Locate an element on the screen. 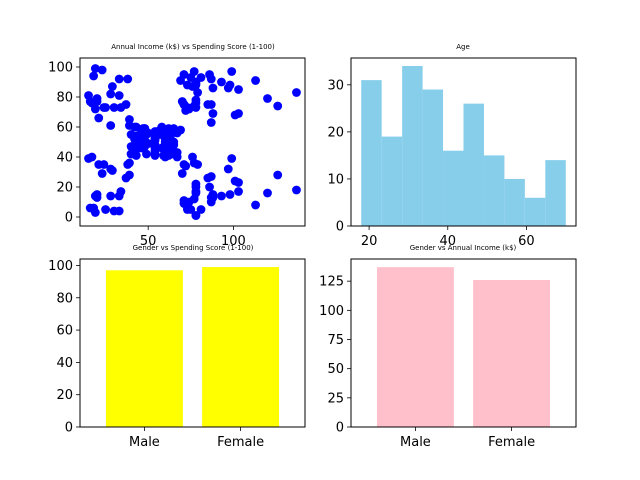  age-xtick-label: 40 is located at coordinates (447, 241).